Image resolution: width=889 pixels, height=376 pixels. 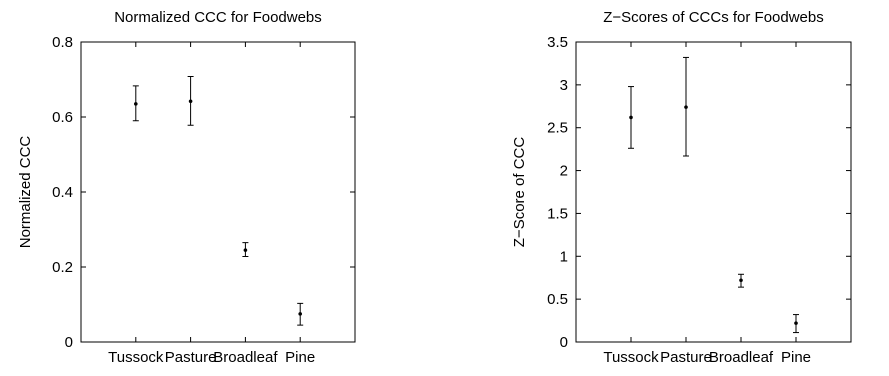 I want to click on y-tick-label: 3, so click(x=564, y=85).